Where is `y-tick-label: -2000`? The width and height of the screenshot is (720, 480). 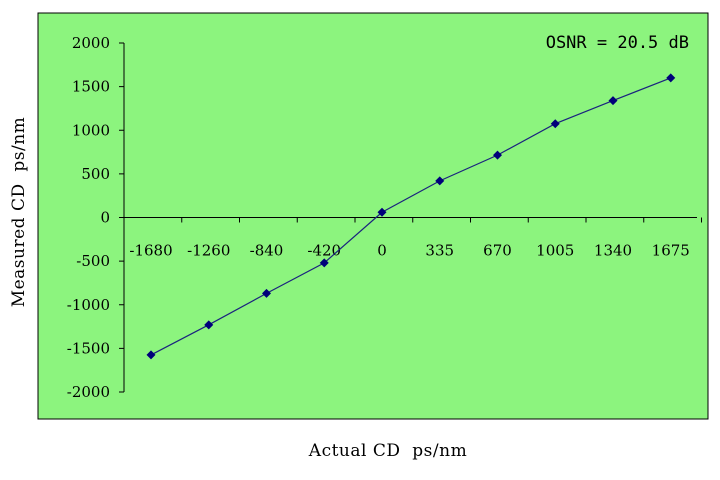
y-tick-label: -2000 is located at coordinates (88, 392).